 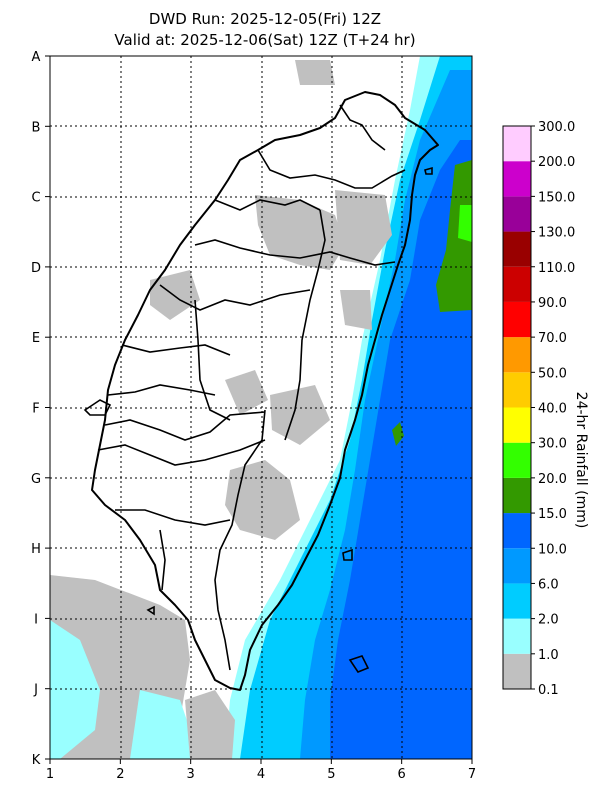 What do you see at coordinates (35, 198) in the screenshot?
I see `y-tick-label: C` at bounding box center [35, 198].